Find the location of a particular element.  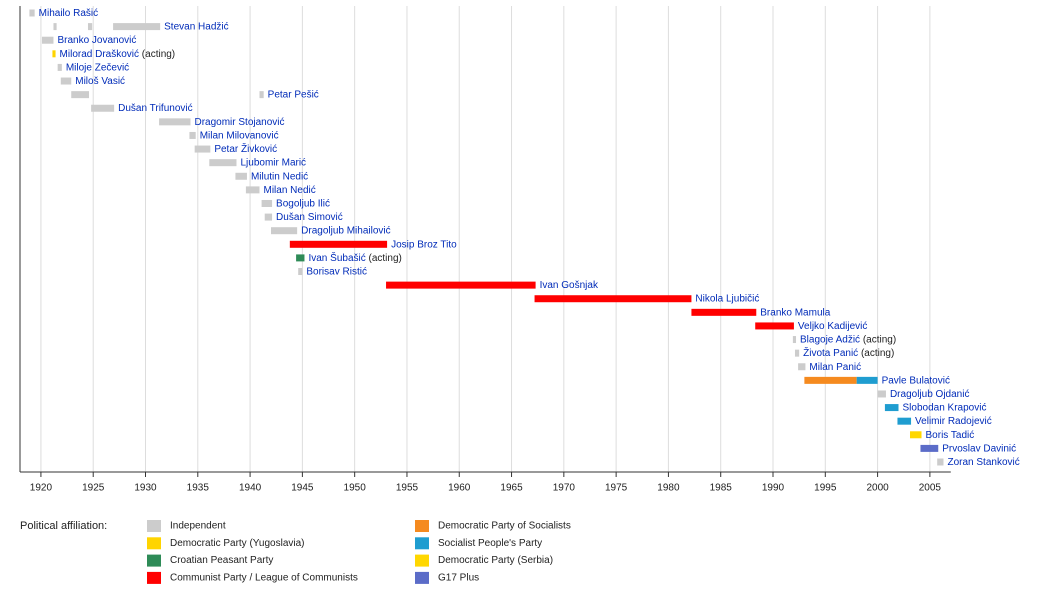

legend-label: Democratic Party of Socialists is located at coordinates (504, 526).